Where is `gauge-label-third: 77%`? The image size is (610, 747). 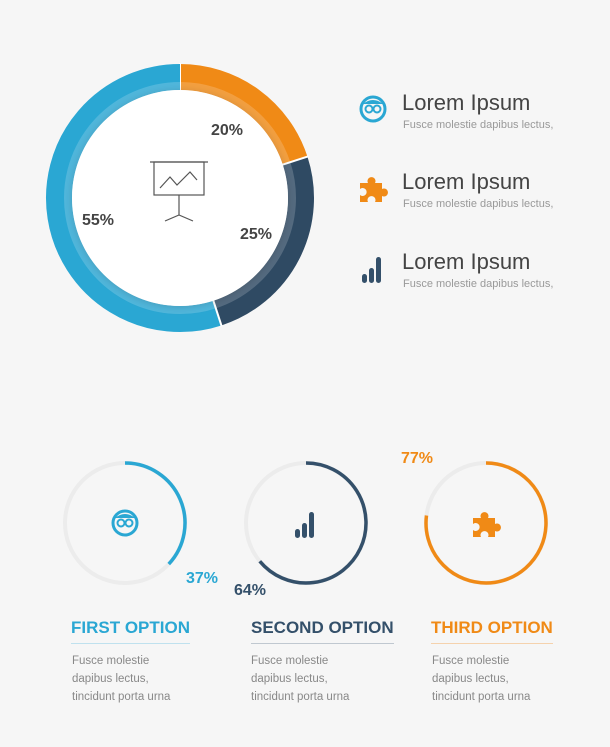 gauge-label-third: 77% is located at coordinates (417, 458).